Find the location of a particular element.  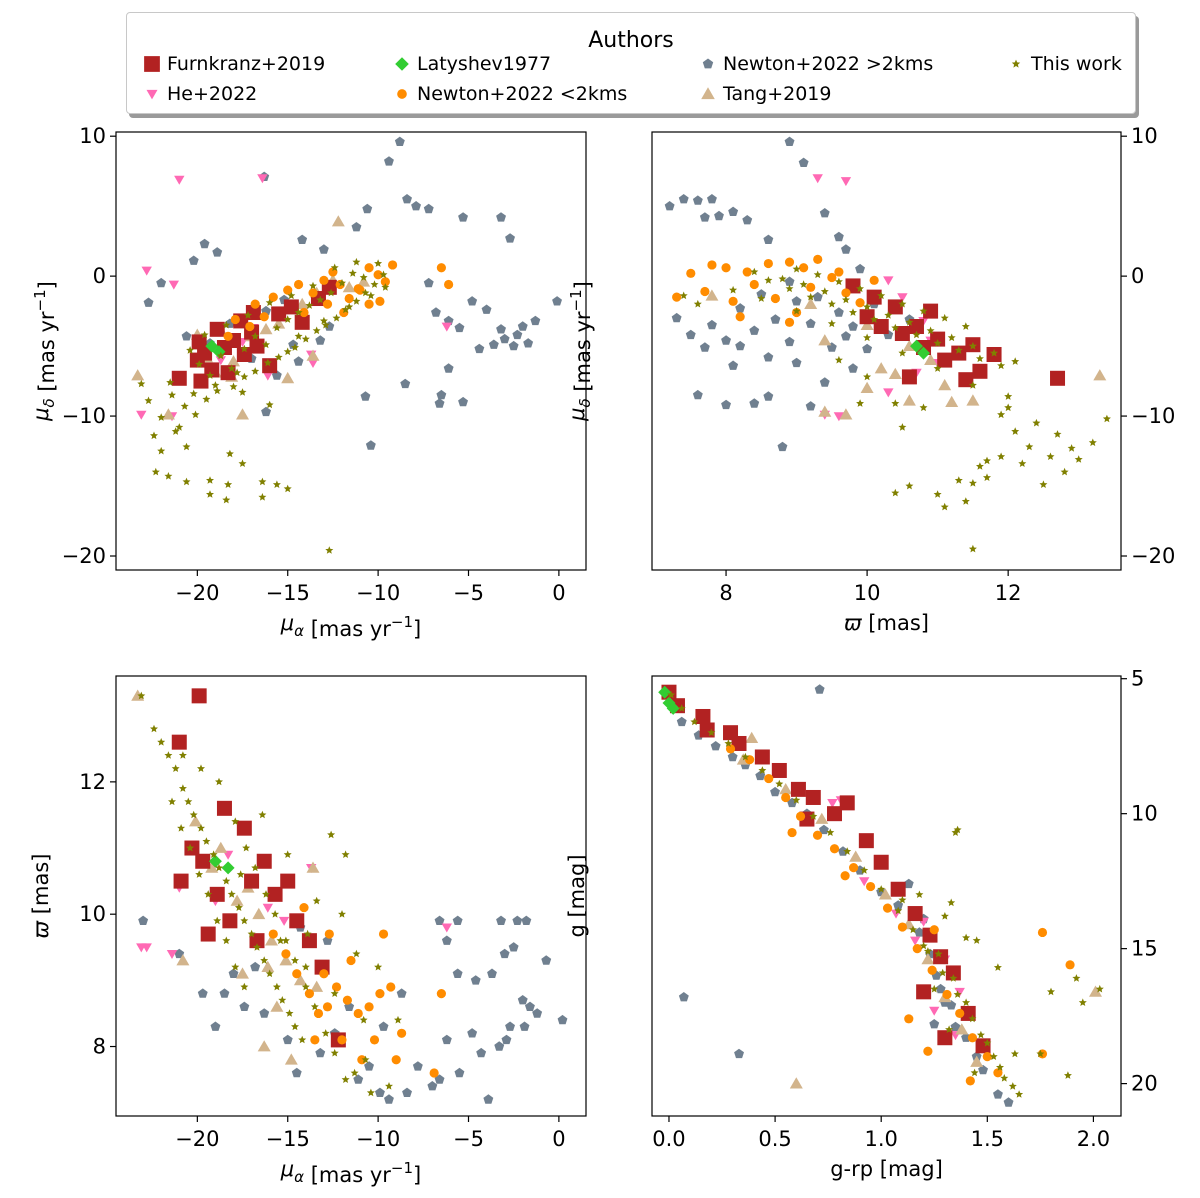

legend-entry-he: He+2022 is located at coordinates (199, 94).